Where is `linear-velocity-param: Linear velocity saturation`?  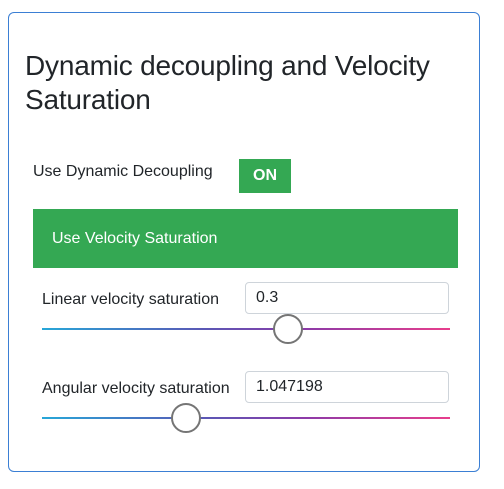 linear-velocity-param: Linear velocity saturation is located at coordinates (250, 313).